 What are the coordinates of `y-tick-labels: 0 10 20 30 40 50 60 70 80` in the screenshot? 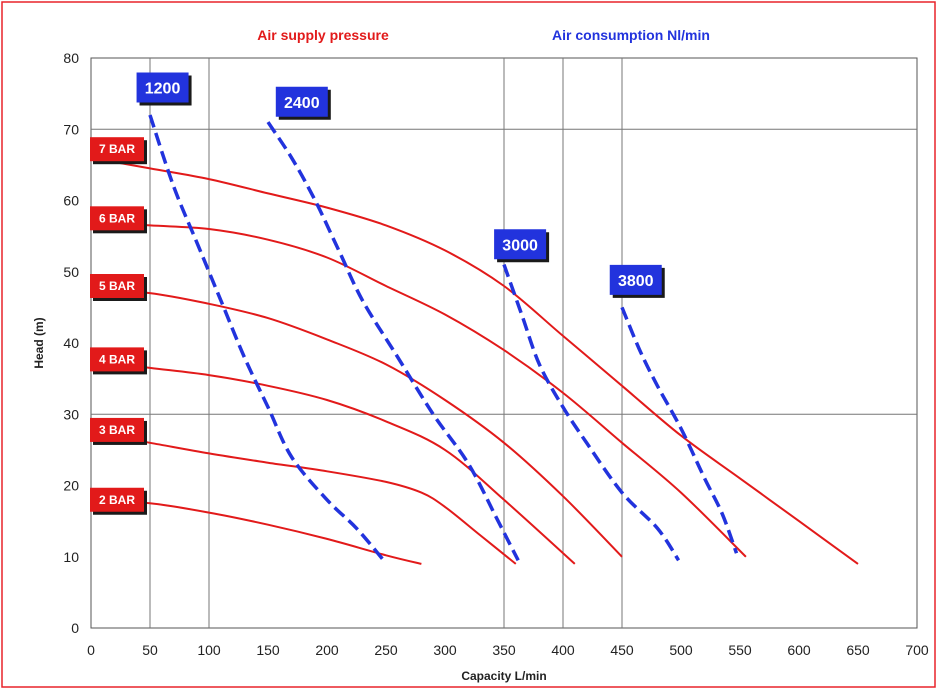 It's located at (71, 343).